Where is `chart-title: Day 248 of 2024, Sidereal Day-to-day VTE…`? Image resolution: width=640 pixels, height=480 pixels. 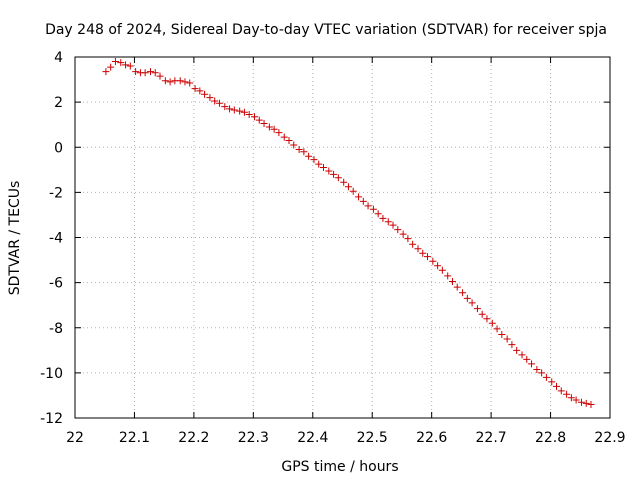 chart-title: Day 248 of 2024, Sidereal Day-to-day VTE… is located at coordinates (326, 30).